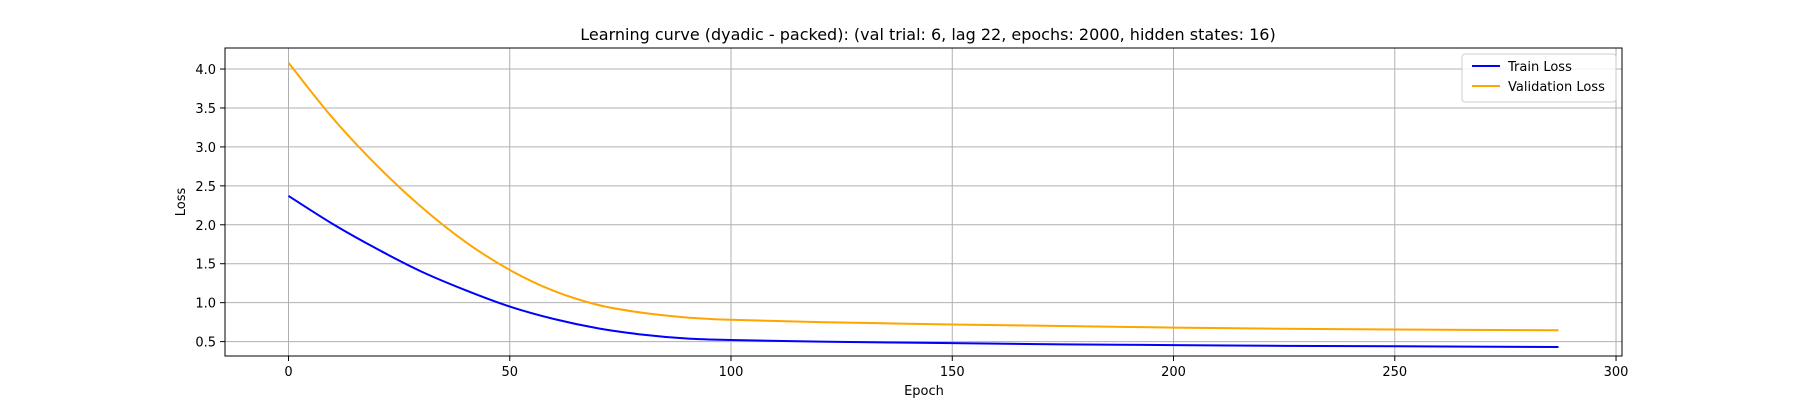 The image size is (1800, 400). What do you see at coordinates (1394, 372) in the screenshot?
I see `x-tick-label: 250` at bounding box center [1394, 372].